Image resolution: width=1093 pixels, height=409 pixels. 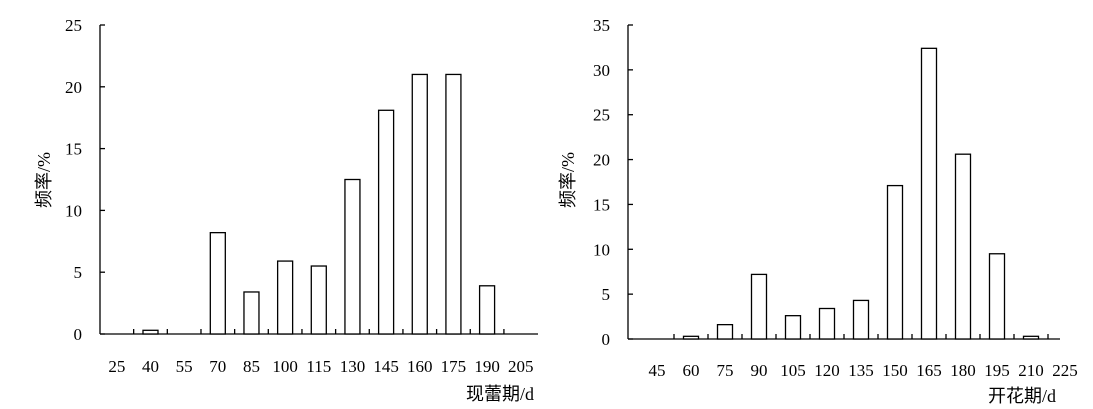 What do you see at coordinates (963, 370) in the screenshot?
I see `x-tick-label: 180` at bounding box center [963, 370].